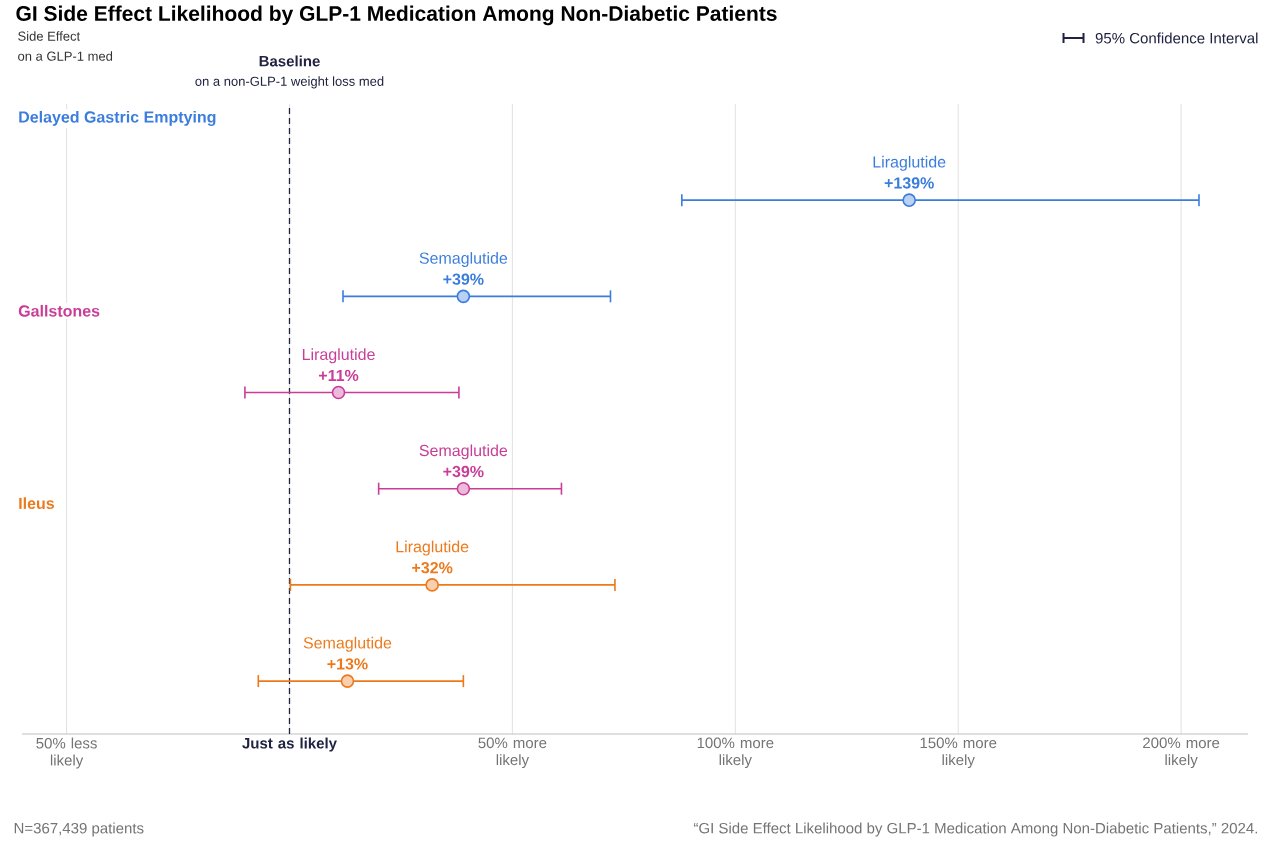 The height and width of the screenshot is (844, 1268). What do you see at coordinates (512, 753) in the screenshot?
I see `x-tick-label: 50% more likely` at bounding box center [512, 753].